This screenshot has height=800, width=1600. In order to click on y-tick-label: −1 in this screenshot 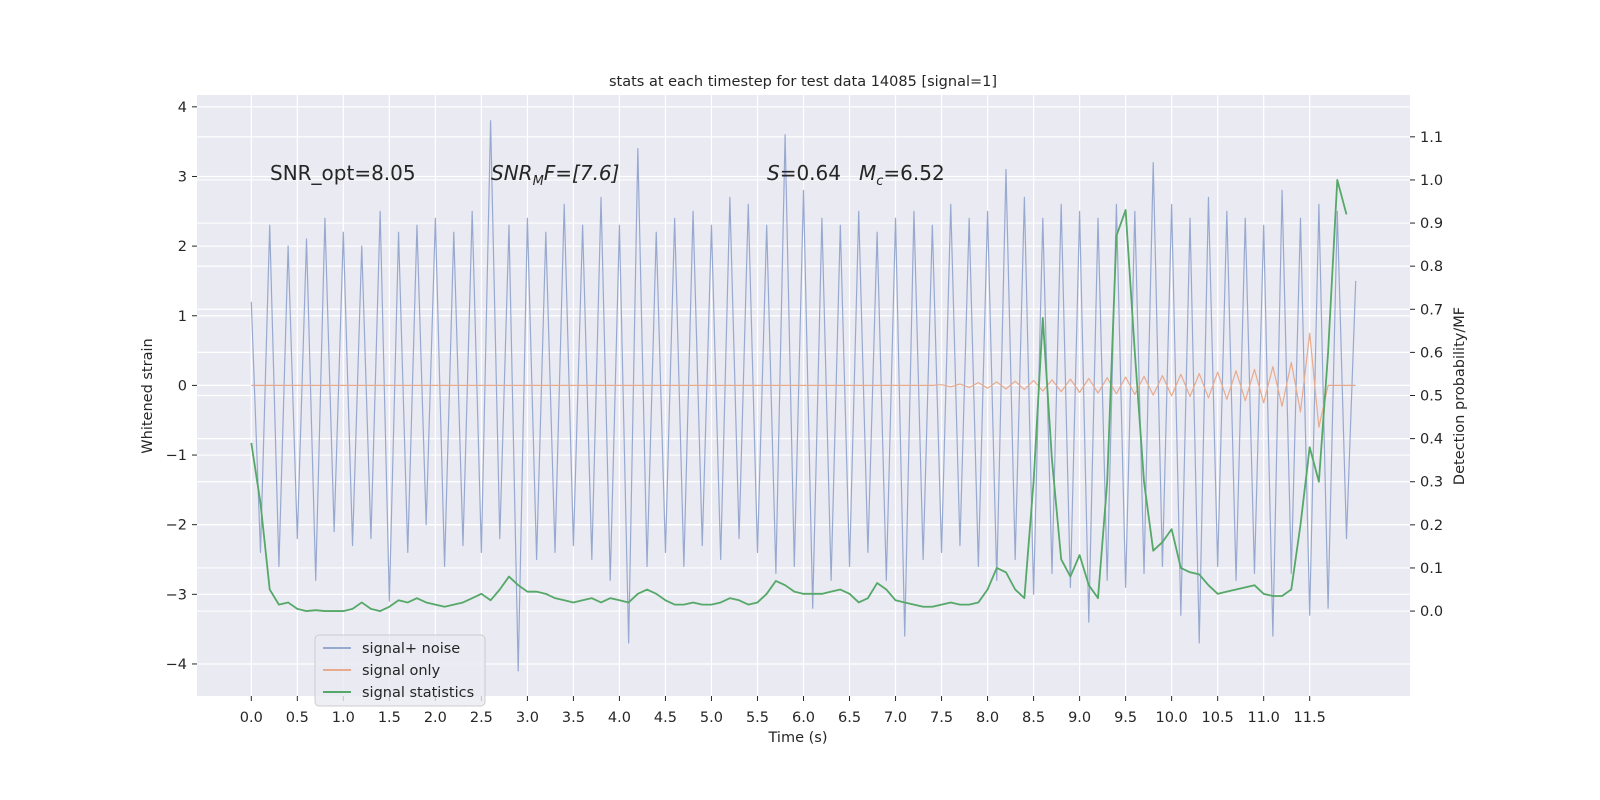, I will do `click(176, 456)`.